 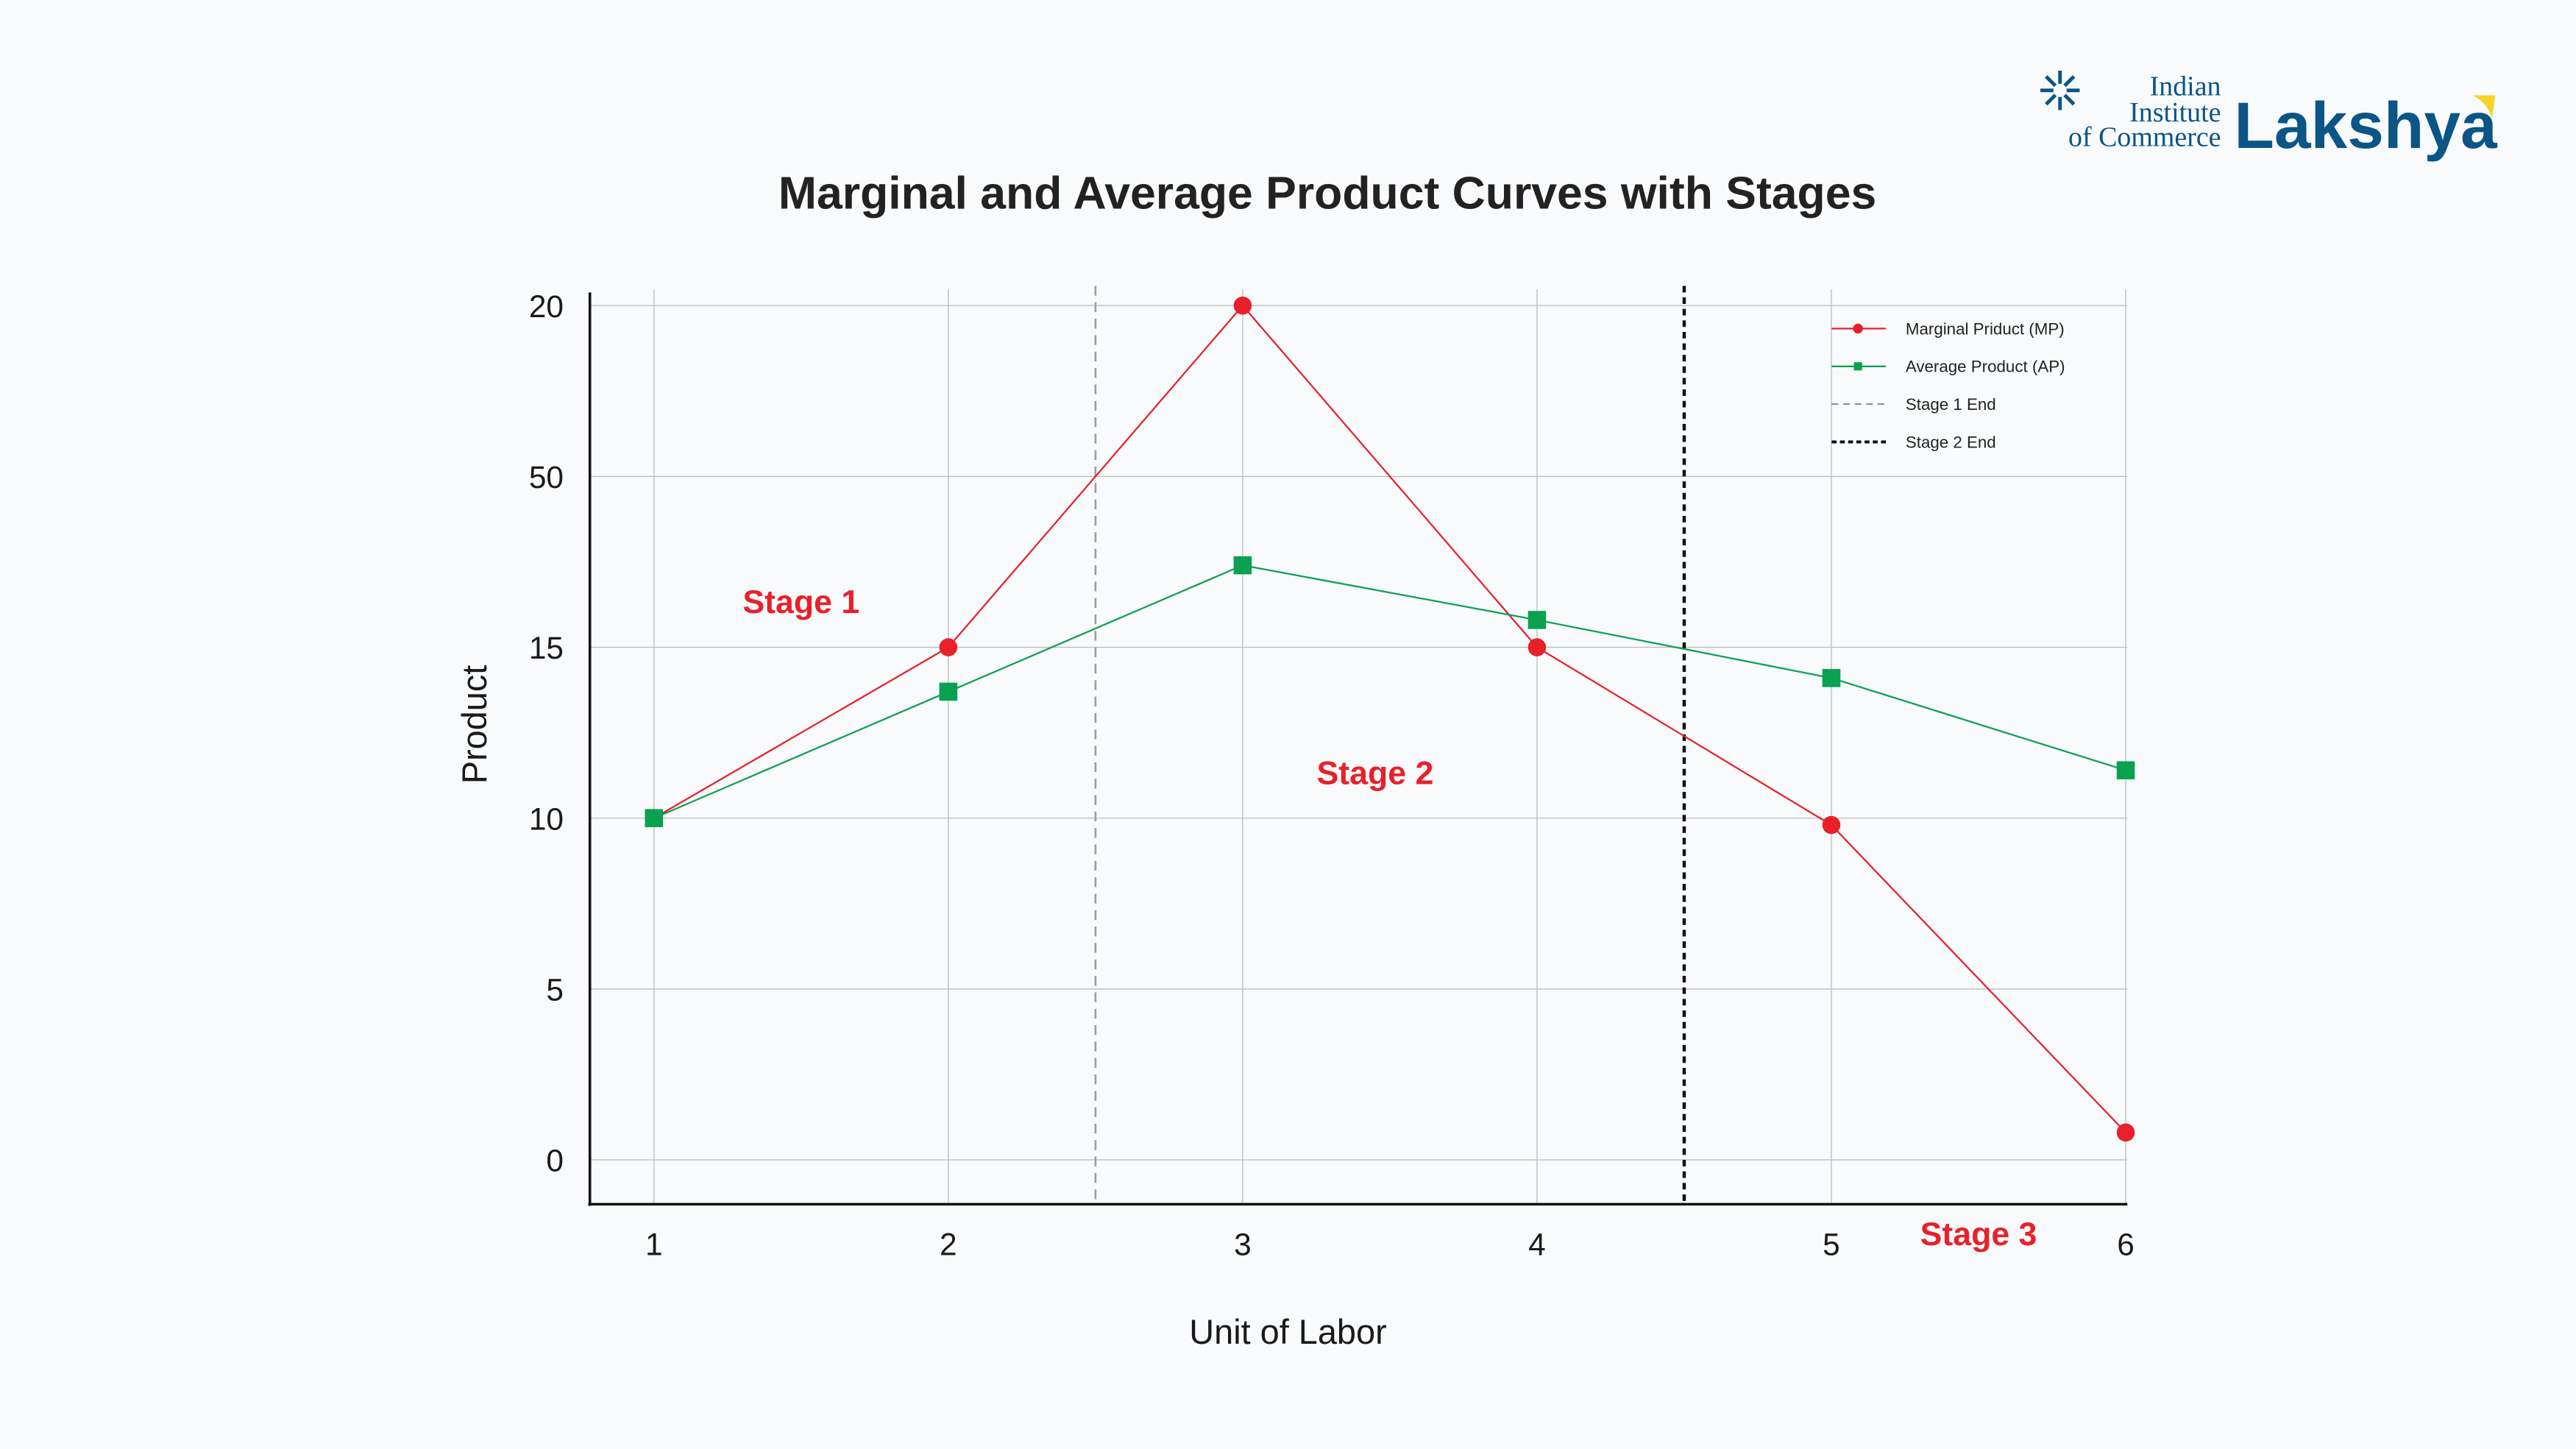 I want to click on y-tick-label: 50, so click(x=546, y=477).